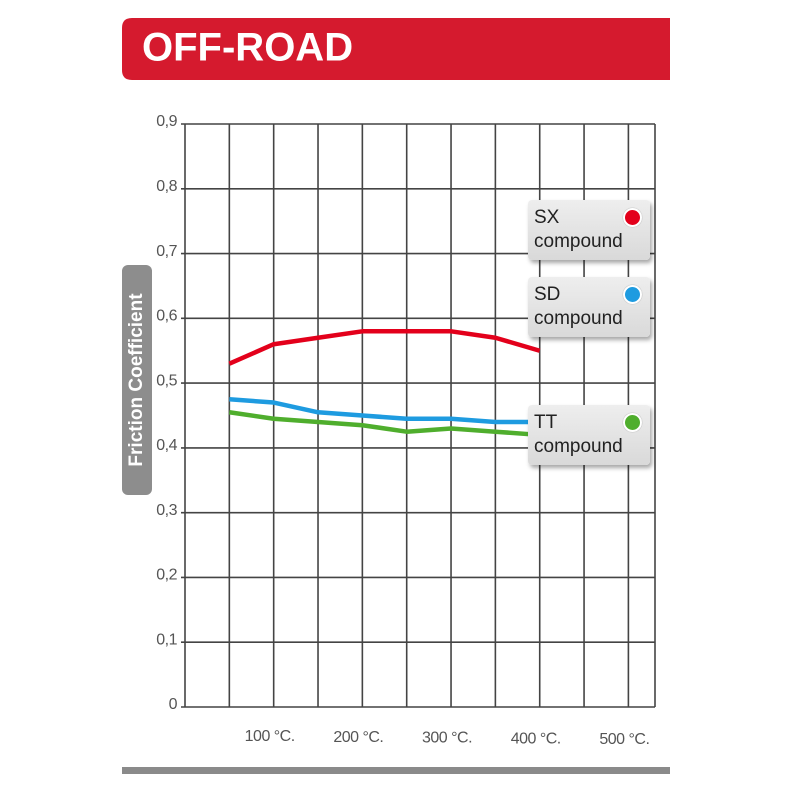  Describe the element at coordinates (447, 738) in the screenshot. I see `x-tick-label: 300 °C.` at that location.